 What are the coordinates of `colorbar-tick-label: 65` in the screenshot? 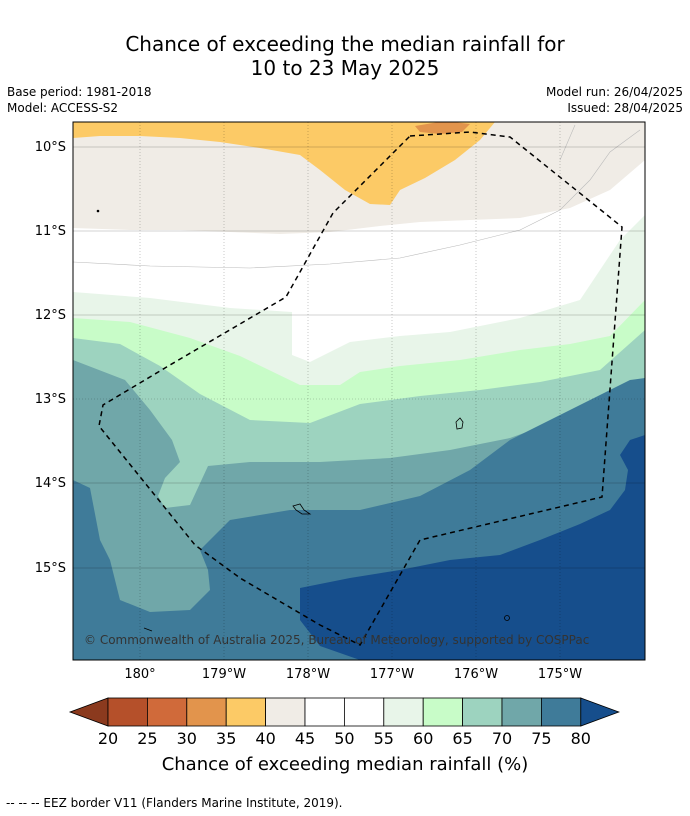 It's located at (462, 738).